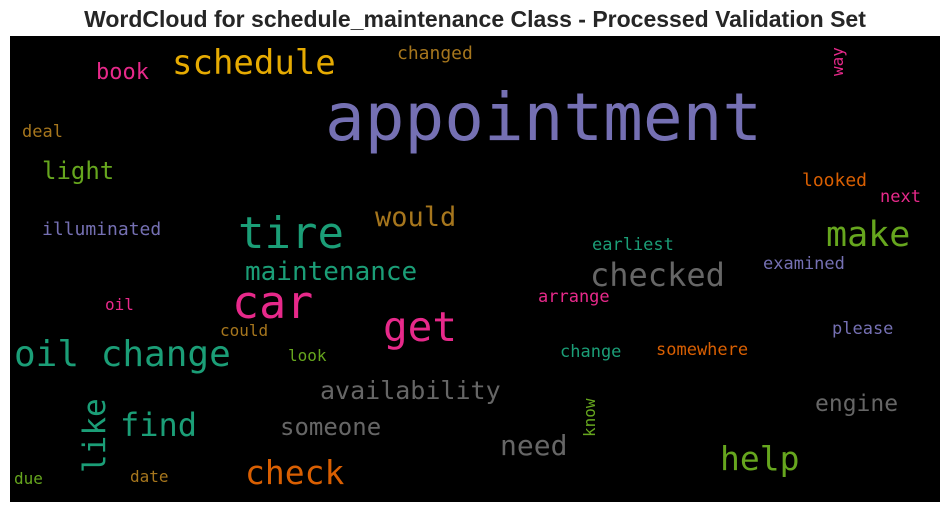  I want to click on word-illuminated: illuminated, so click(101, 229).